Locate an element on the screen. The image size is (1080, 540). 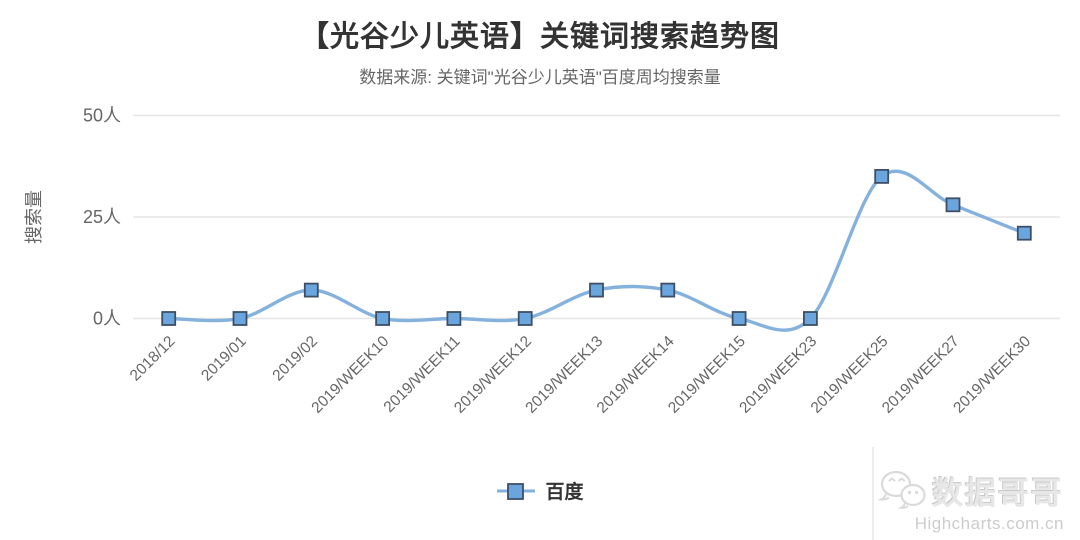
watermark-brand: 数据哥哥 is located at coordinates (998, 493).